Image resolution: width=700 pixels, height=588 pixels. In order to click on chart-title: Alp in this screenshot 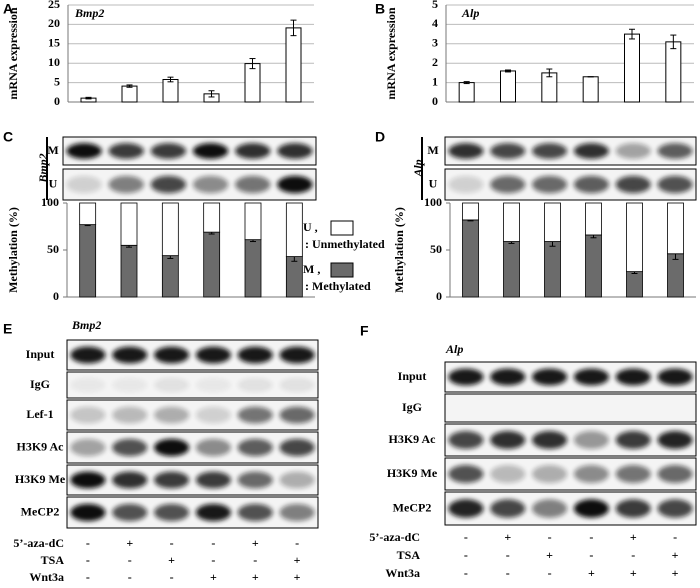, I will do `click(470, 13)`.